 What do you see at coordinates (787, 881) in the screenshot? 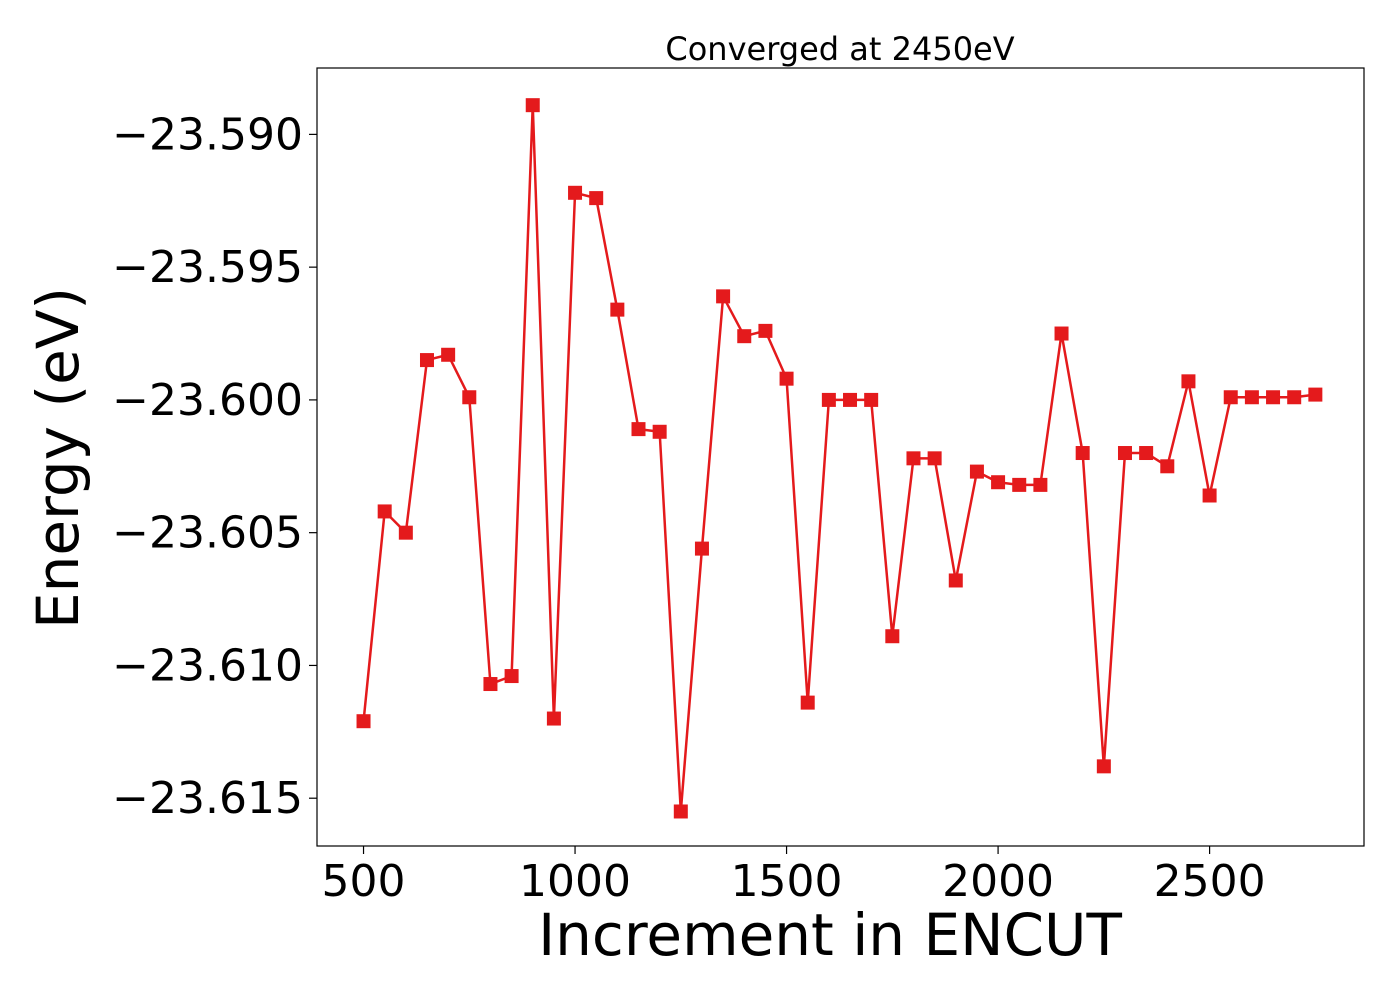
I see `x-tick-label: 1500` at bounding box center [787, 881].